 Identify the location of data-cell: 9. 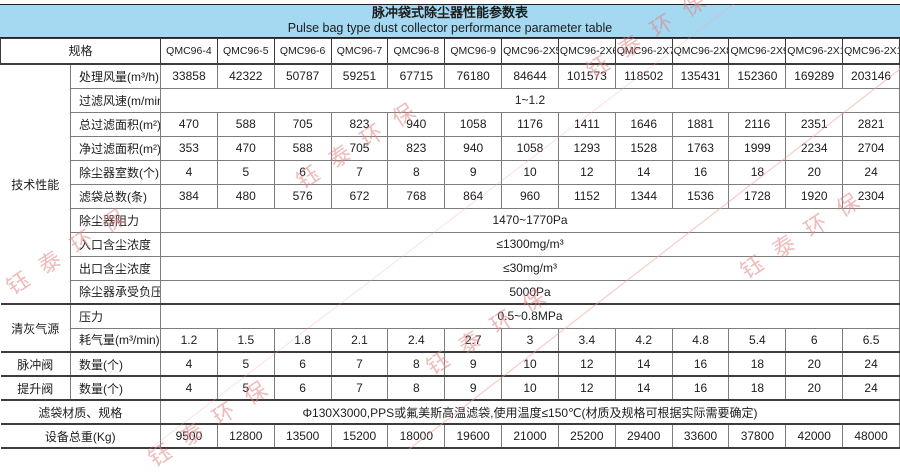
(473, 364).